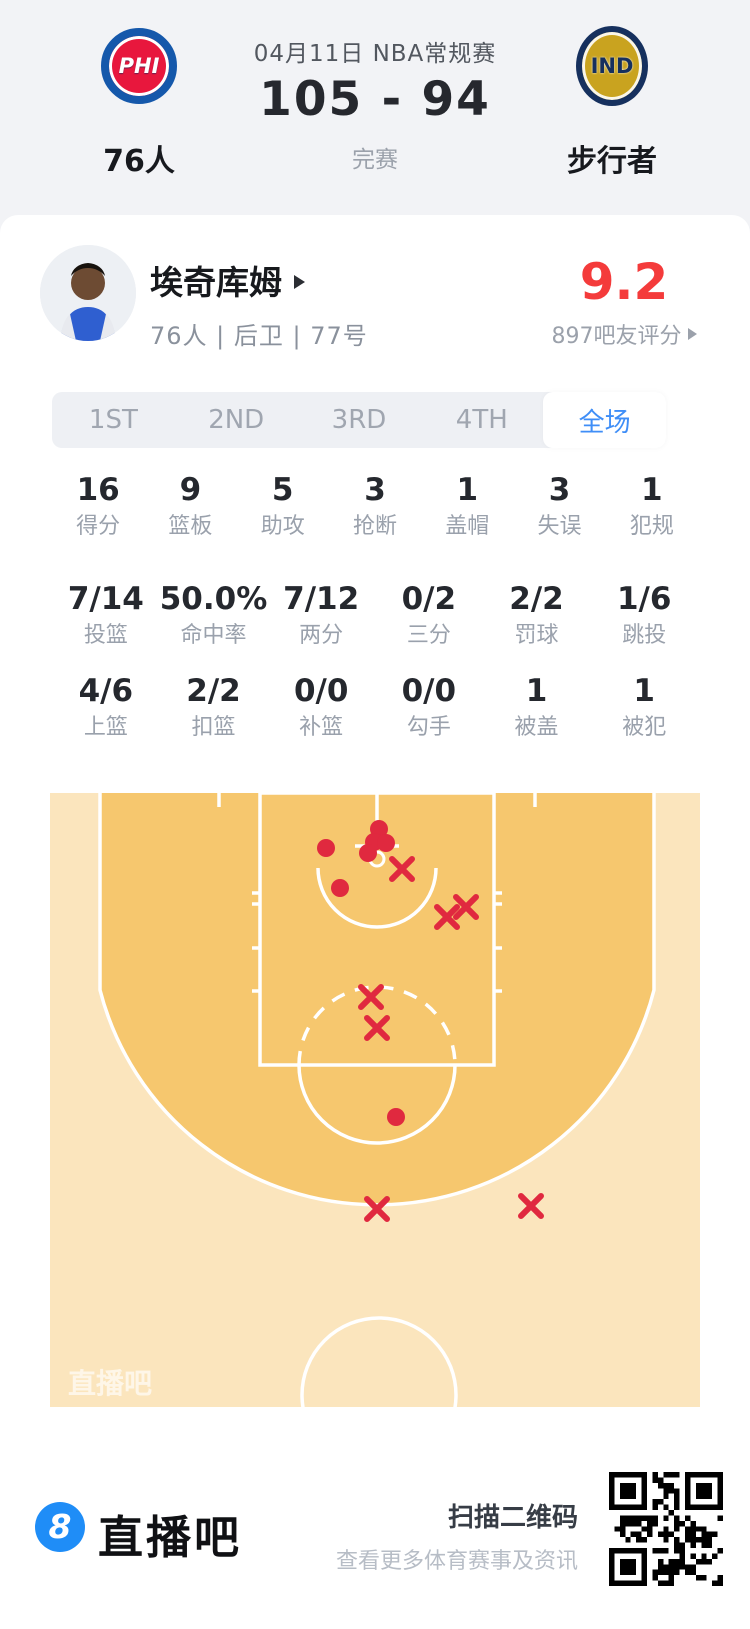 This screenshot has height=1629, width=750. Describe the element at coordinates (481, 420) in the screenshot. I see `tab-4th: 4TH` at that location.